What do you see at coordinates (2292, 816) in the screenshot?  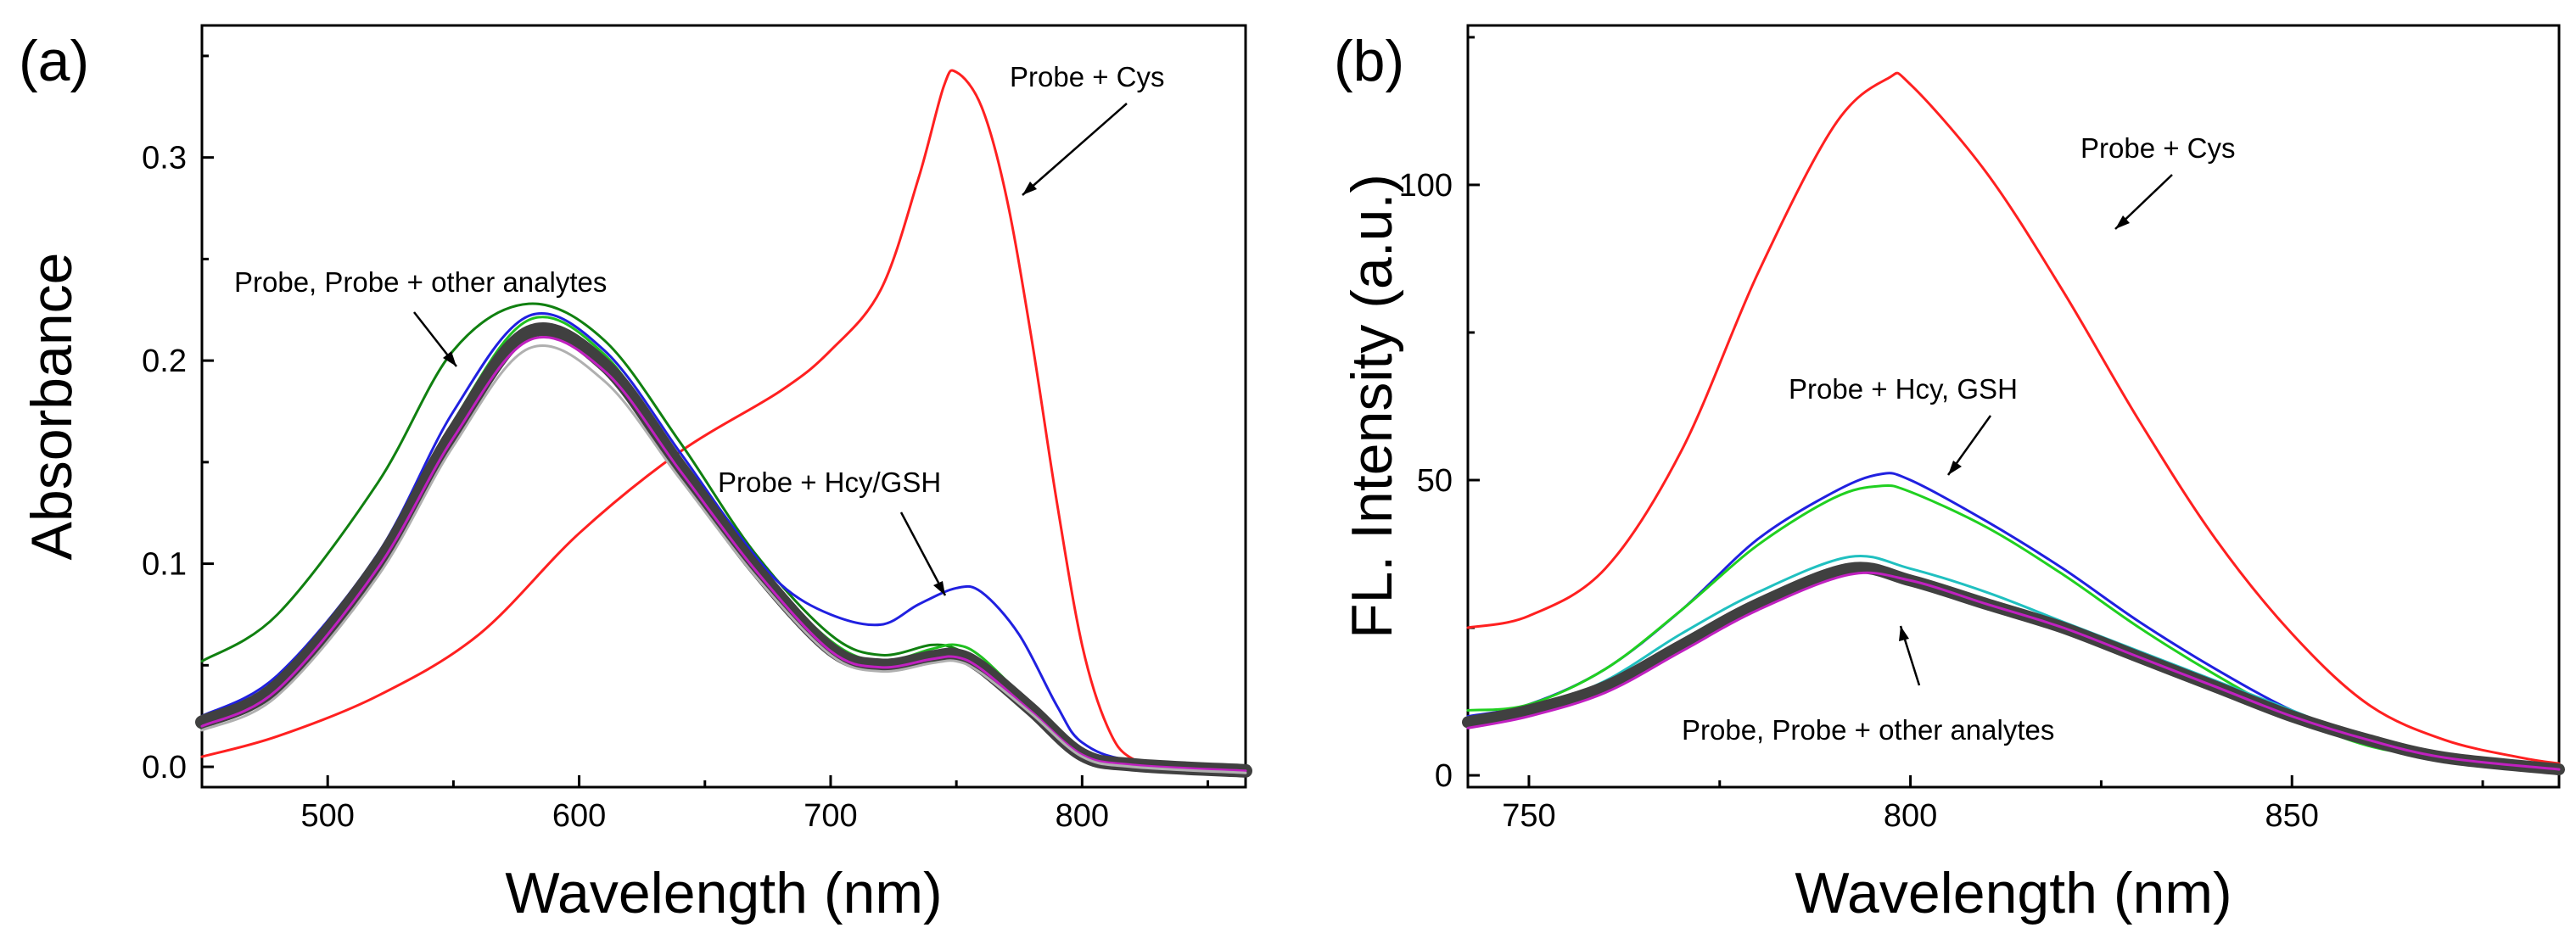 I see `panel-b-x-tick-label: 850` at bounding box center [2292, 816].